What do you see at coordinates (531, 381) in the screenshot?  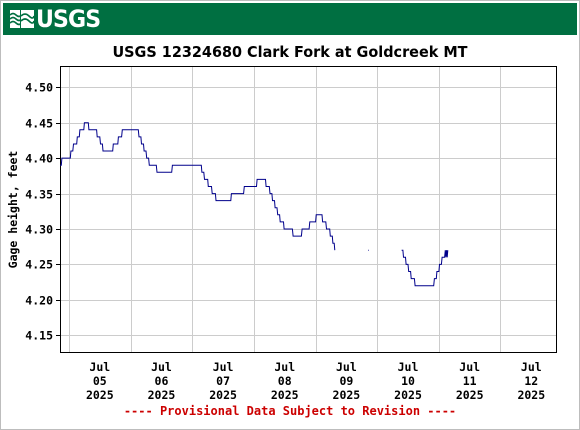 I see `x-tick-label: 12` at bounding box center [531, 381].